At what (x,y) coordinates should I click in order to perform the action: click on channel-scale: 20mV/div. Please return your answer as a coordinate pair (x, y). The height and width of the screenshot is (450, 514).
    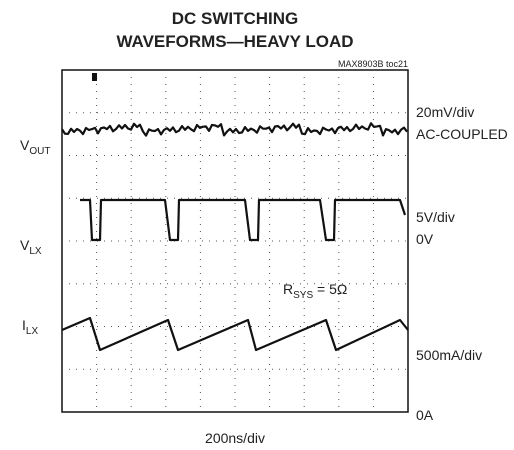
    Looking at the image, I should click on (445, 112).